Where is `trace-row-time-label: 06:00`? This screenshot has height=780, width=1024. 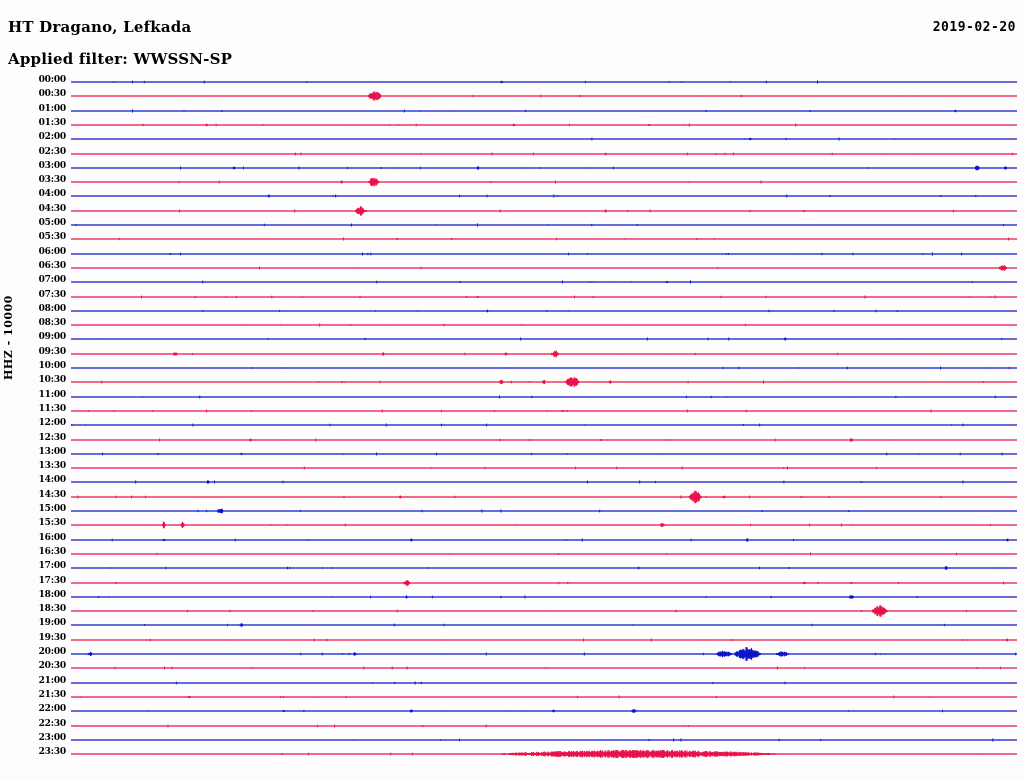
trace-row-time-label: 06:00 is located at coordinates (52, 251).